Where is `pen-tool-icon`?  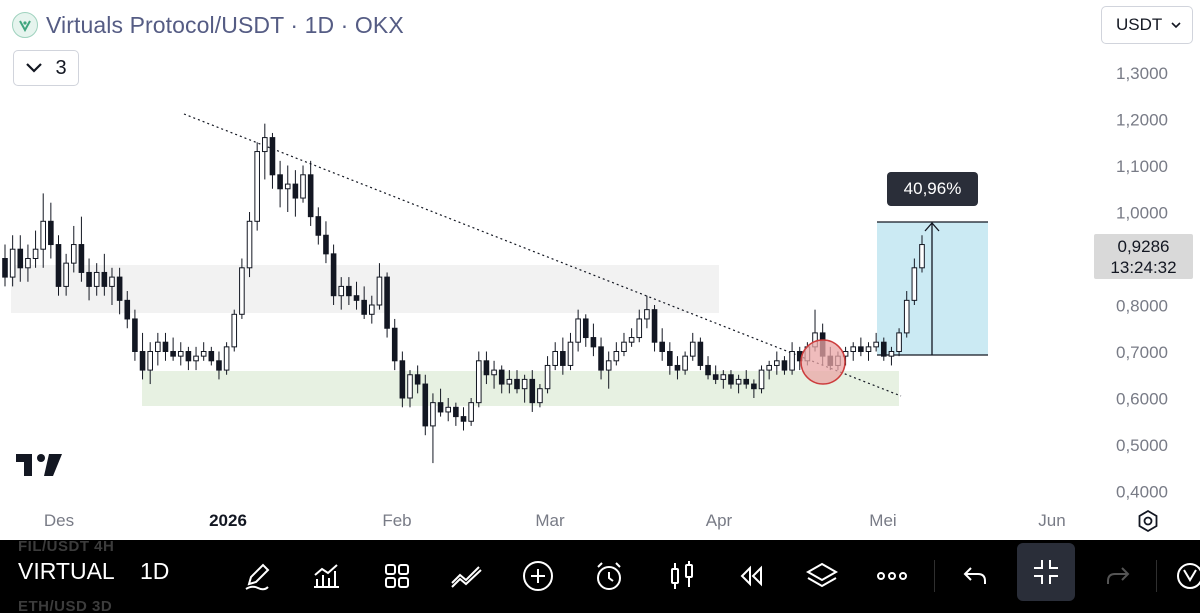
pen-tool-icon is located at coordinates (257, 576).